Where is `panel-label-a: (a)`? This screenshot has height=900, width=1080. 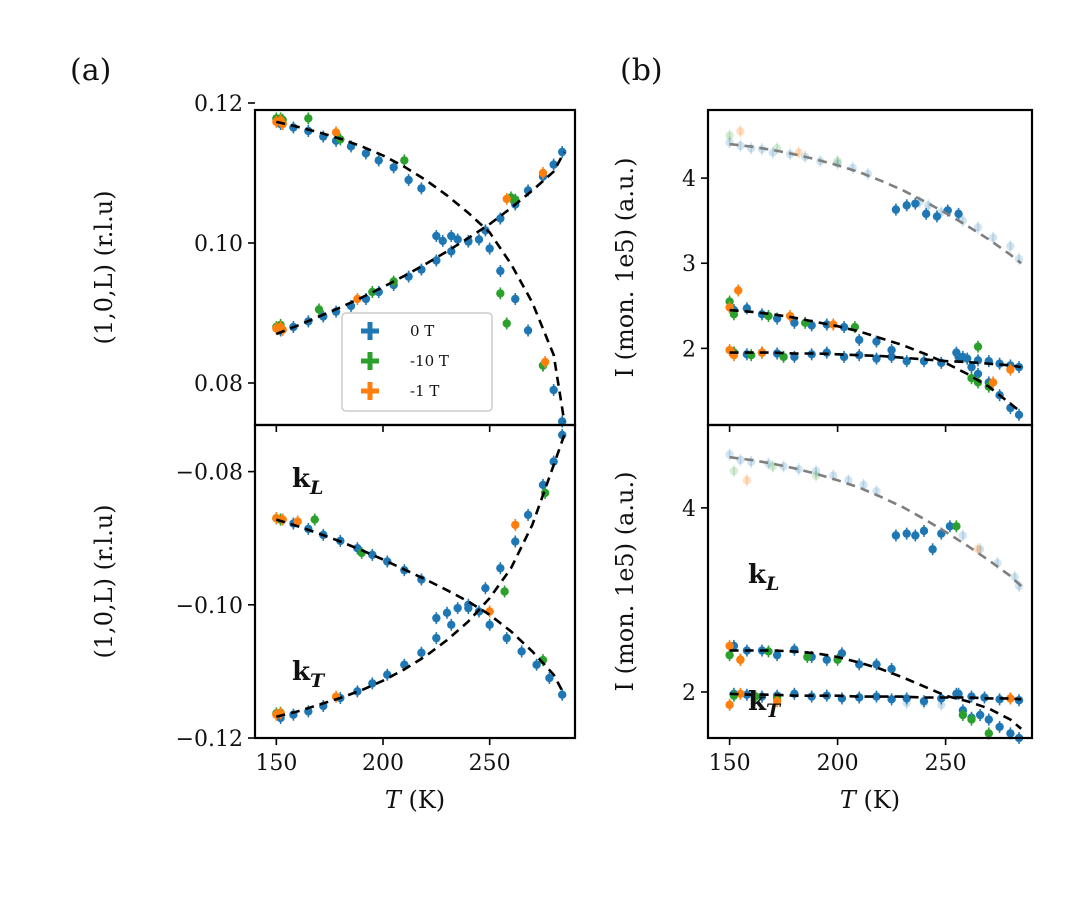 panel-label-a: (a) is located at coordinates (90, 70).